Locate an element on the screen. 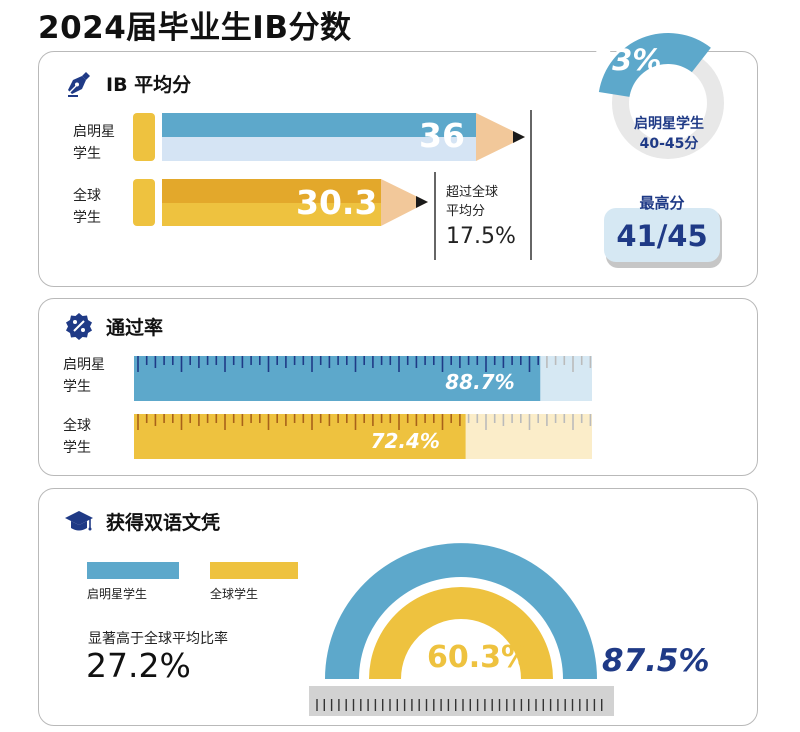  pencil-bars is located at coordinates (332, 185).